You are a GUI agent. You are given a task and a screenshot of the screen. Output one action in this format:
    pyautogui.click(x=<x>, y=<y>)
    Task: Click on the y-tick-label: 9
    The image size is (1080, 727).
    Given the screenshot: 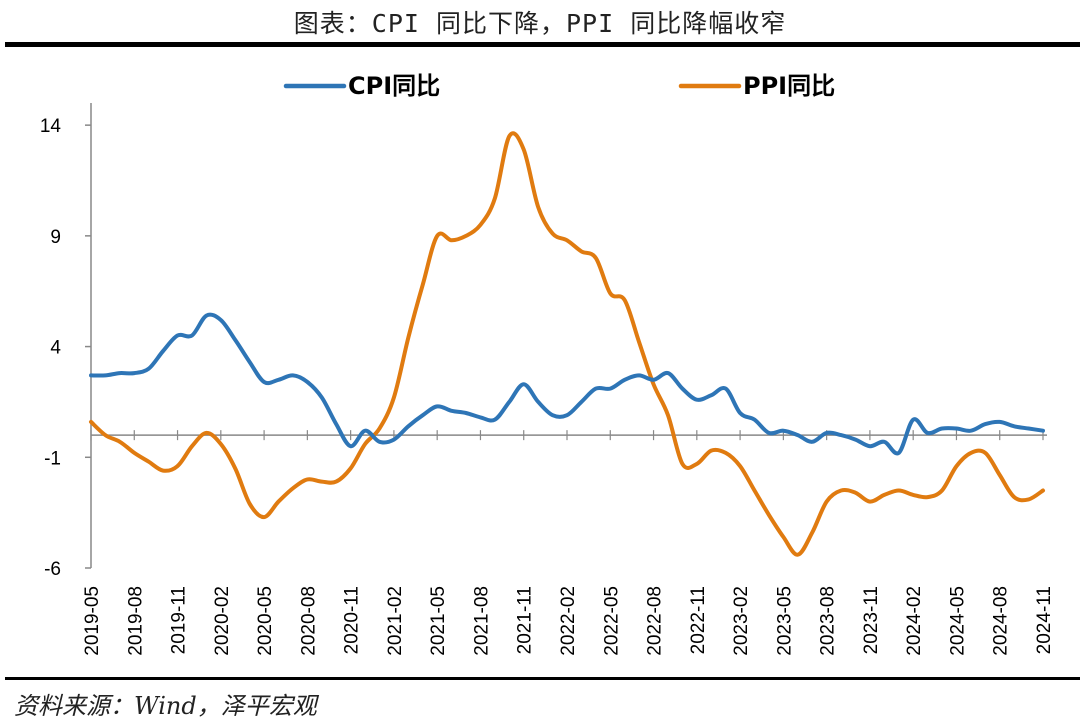 What is the action you would take?
    pyautogui.click(x=55, y=237)
    